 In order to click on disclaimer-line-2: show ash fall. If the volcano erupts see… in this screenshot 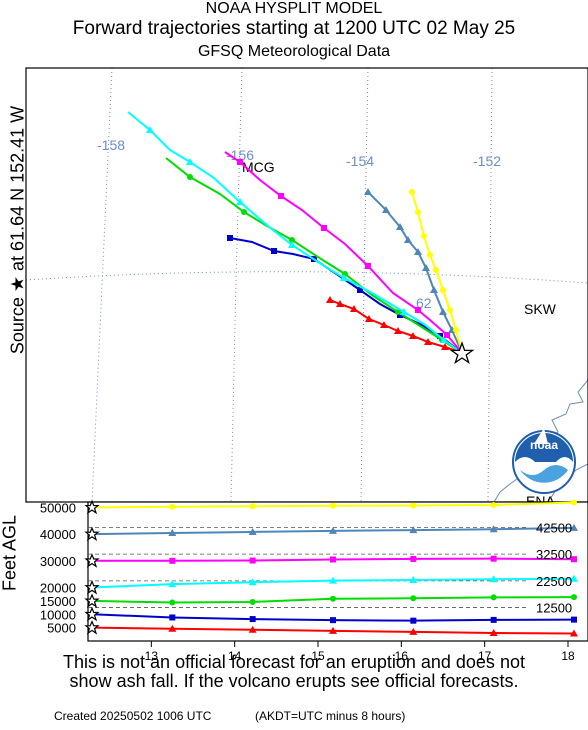, I will do `click(294, 681)`.